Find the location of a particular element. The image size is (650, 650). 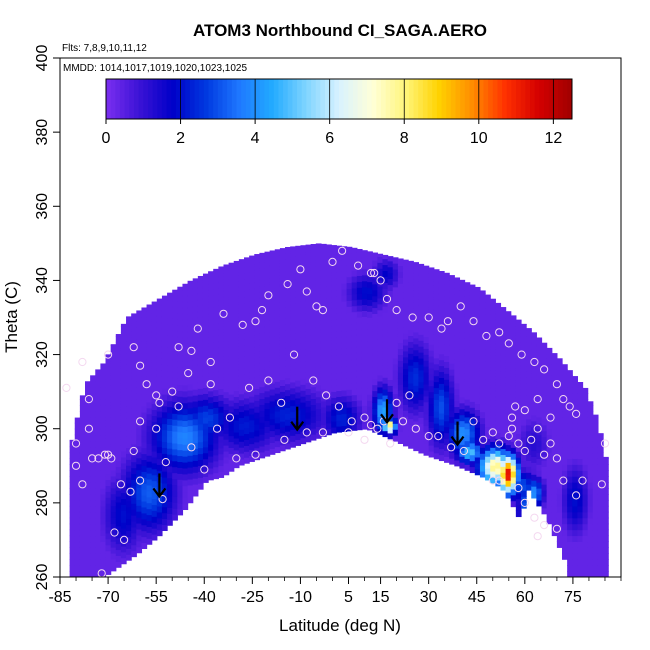

x-tick-label: -25 is located at coordinates (252, 597).